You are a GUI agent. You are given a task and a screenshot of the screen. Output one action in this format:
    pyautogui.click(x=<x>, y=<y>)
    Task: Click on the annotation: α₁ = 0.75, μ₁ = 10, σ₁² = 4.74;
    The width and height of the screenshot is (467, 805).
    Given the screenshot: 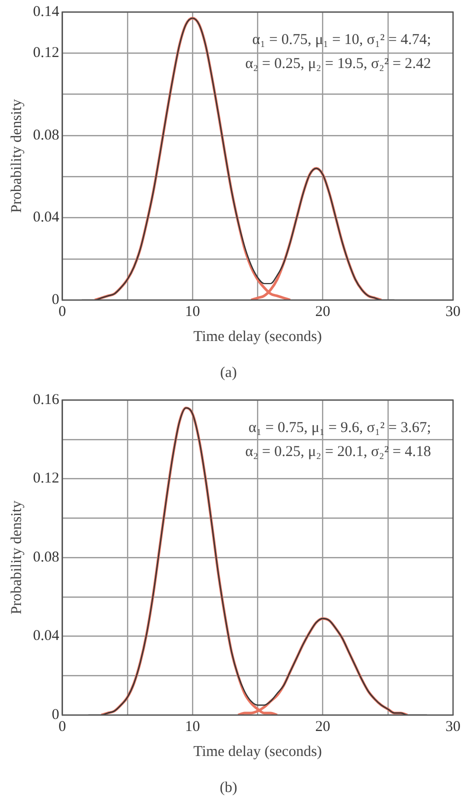 What is the action you would take?
    pyautogui.click(x=341, y=40)
    